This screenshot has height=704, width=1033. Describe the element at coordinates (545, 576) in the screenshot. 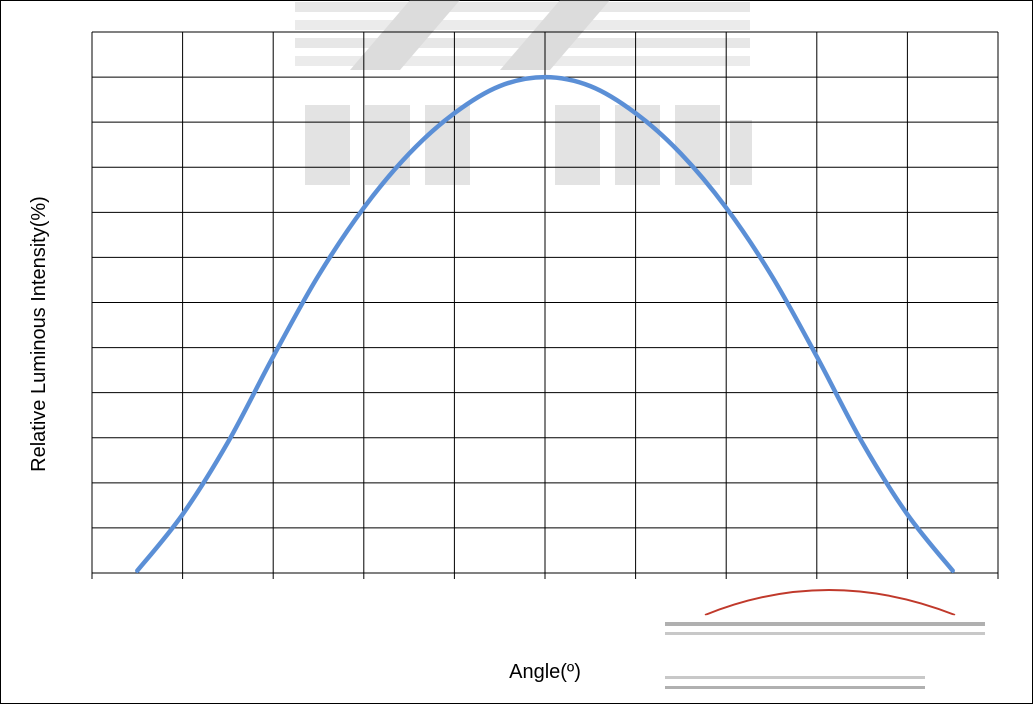

I see `x-ticks` at that location.